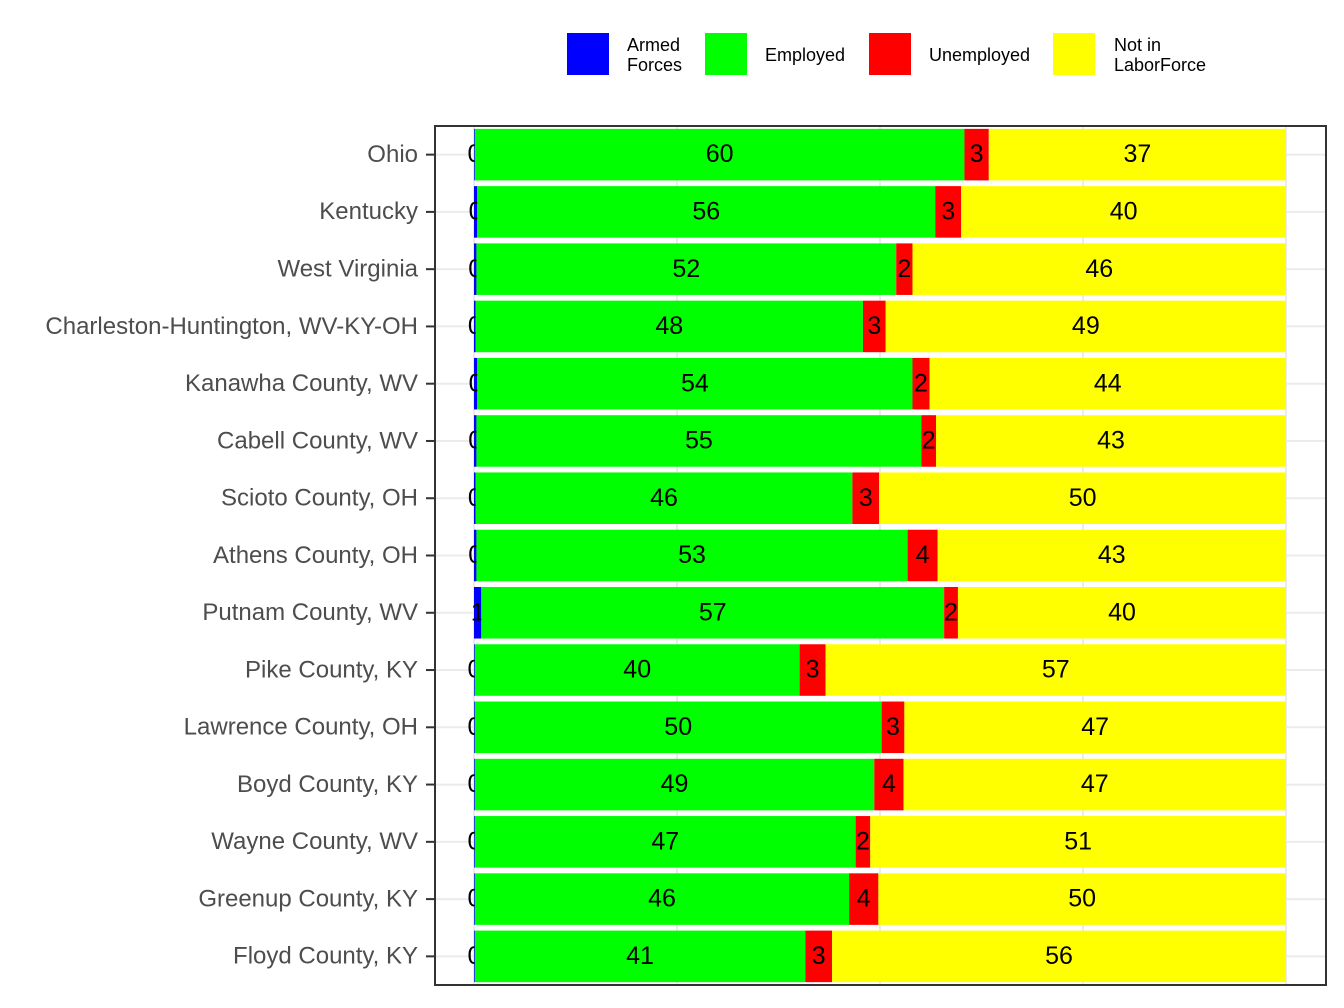 This screenshot has height=1008, width=1344. What do you see at coordinates (979, 55) in the screenshot?
I see `legend-label: Unemployed` at bounding box center [979, 55].